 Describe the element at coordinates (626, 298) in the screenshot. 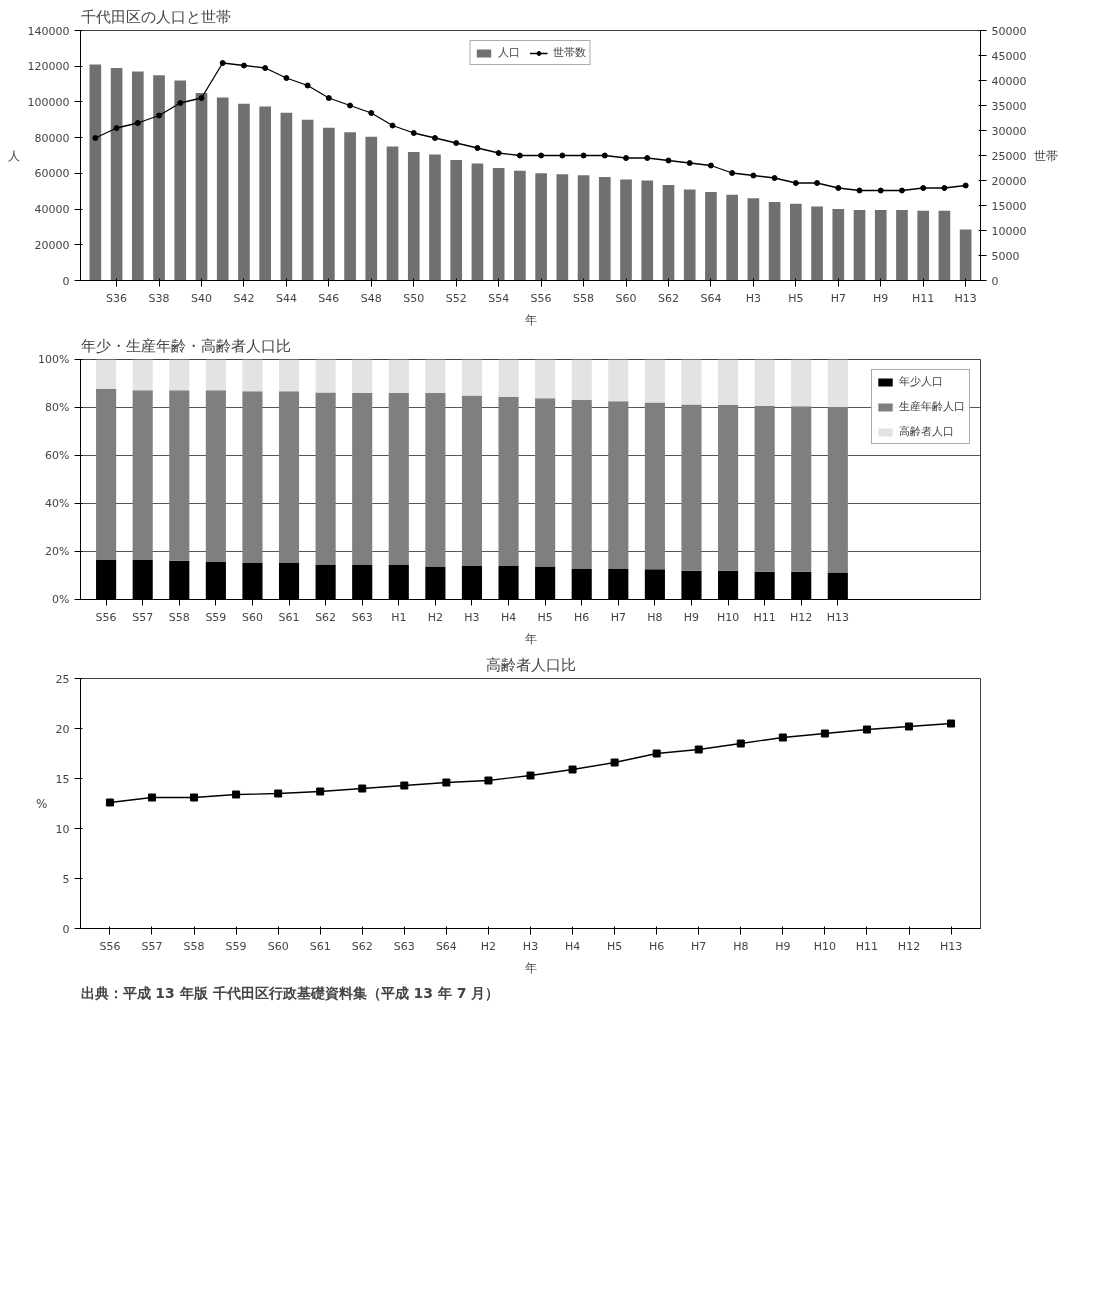

I see `x-tick-label: S60` at that location.